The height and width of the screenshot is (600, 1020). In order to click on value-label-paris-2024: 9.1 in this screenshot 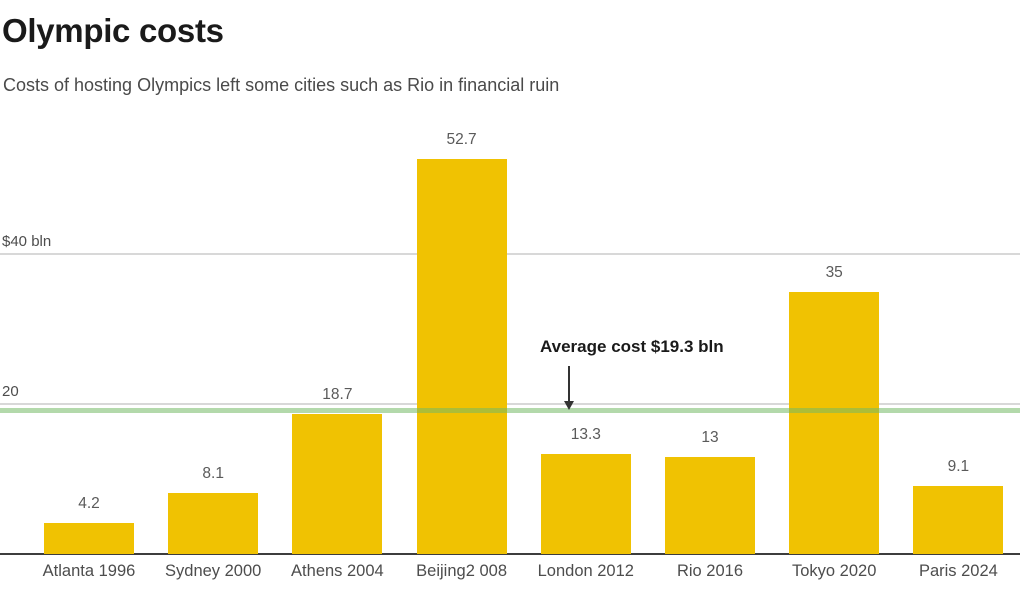, I will do `click(958, 466)`.